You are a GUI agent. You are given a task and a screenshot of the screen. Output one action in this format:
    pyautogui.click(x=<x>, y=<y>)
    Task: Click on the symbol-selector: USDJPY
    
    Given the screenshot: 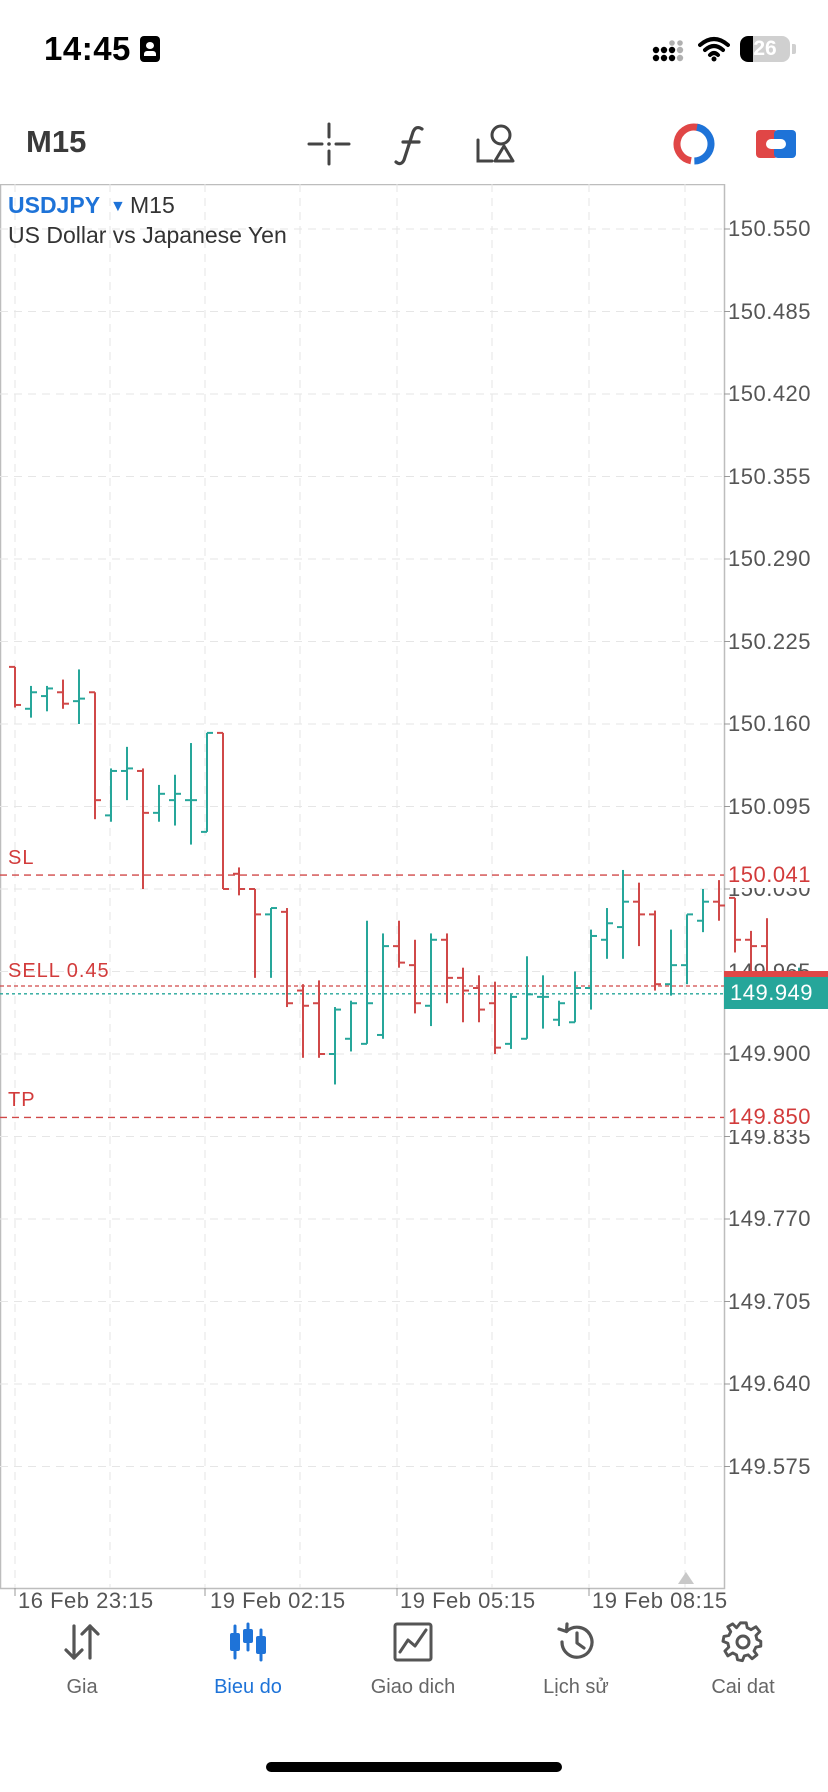 What is the action you would take?
    pyautogui.click(x=54, y=205)
    